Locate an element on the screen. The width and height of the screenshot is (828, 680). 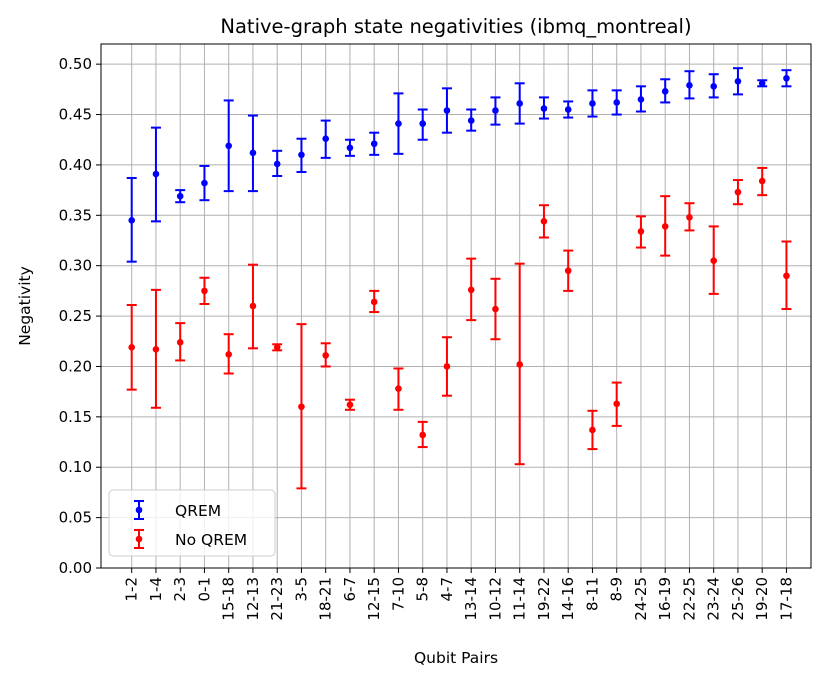
x-tick-label: 25-26 is located at coordinates (738, 599).